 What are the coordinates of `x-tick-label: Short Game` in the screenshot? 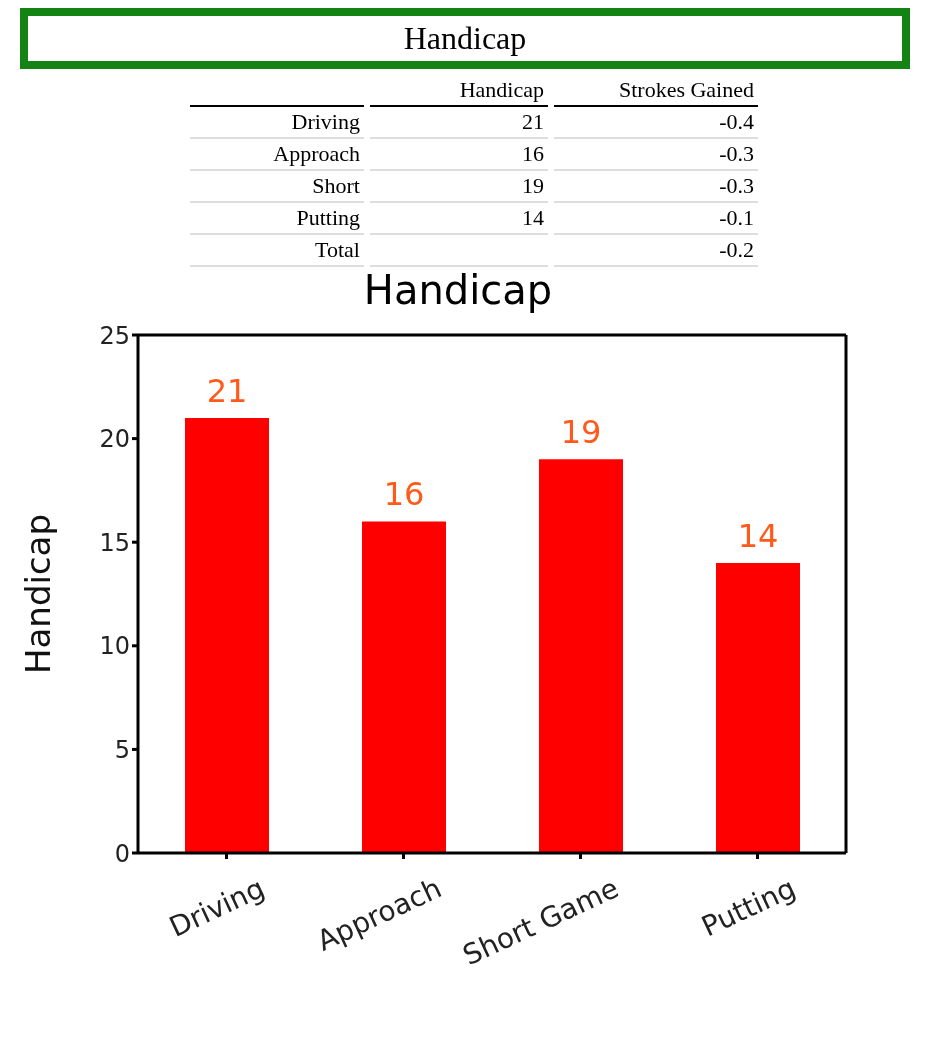 It's located at (540, 922).